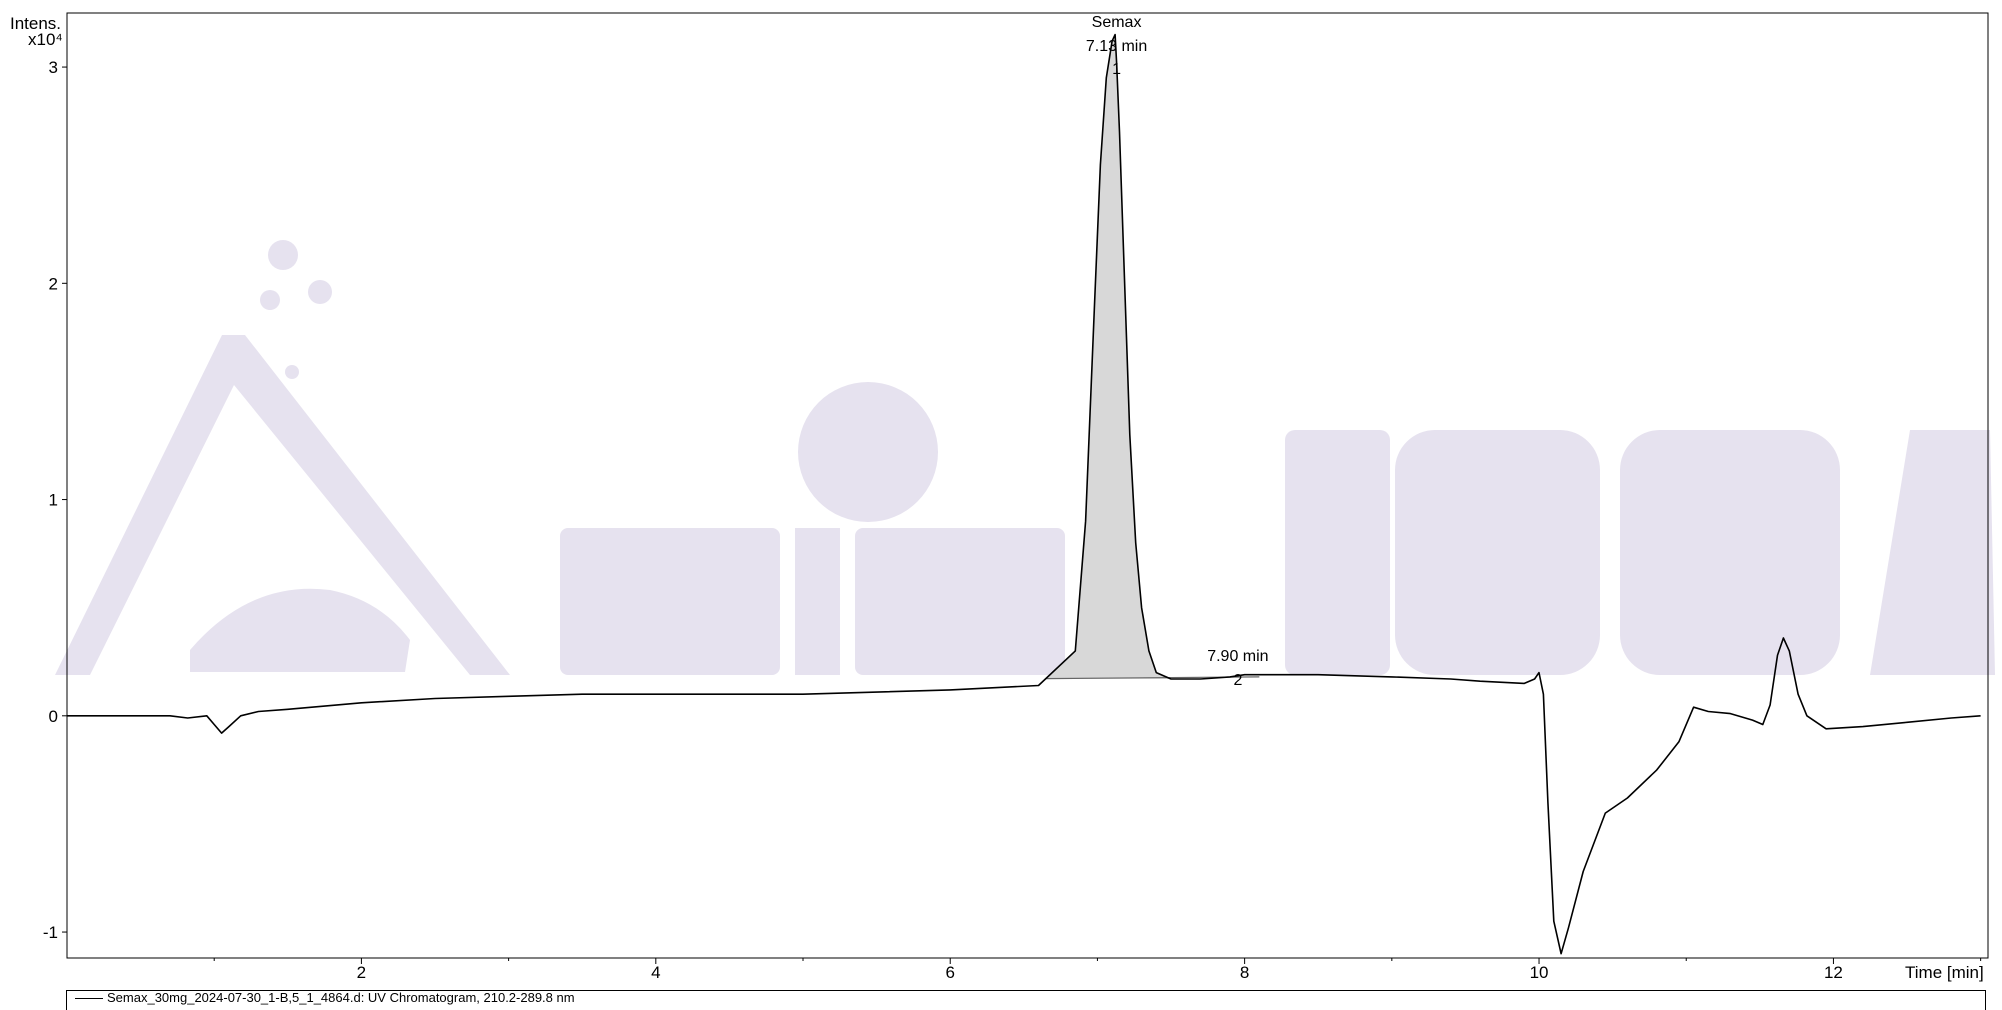 The width and height of the screenshot is (2002, 1010). Describe the element at coordinates (1117, 22) in the screenshot. I see `peak-1-name-label: Semax` at that location.